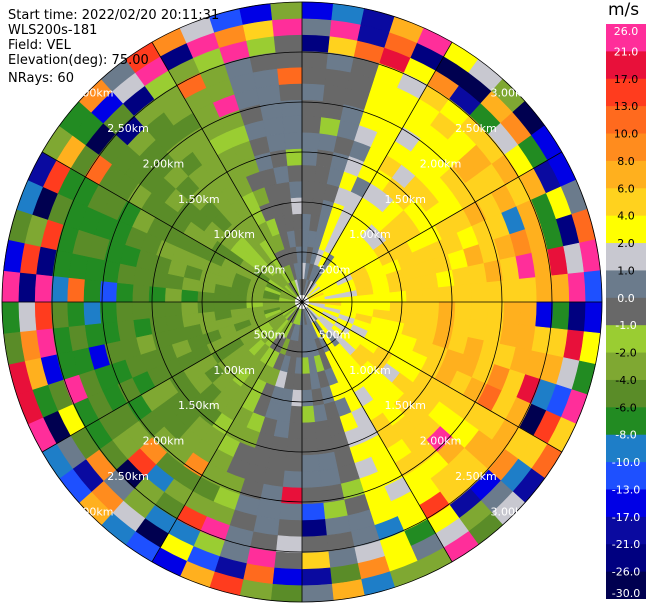 This screenshot has height=607, width=647. I want to click on colorbar-tick-label: 0.0, so click(626, 298).